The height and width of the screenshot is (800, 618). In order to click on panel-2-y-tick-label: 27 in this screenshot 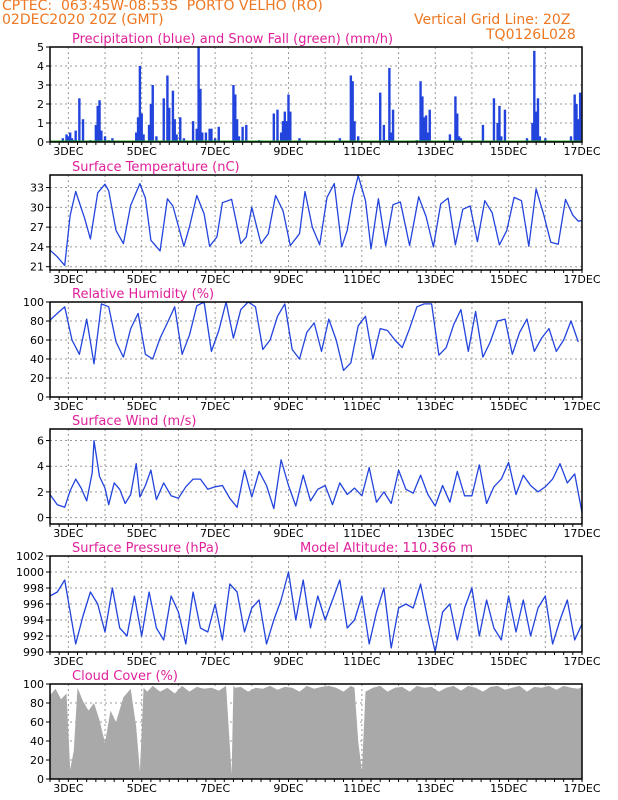, I will do `click(37, 227)`.